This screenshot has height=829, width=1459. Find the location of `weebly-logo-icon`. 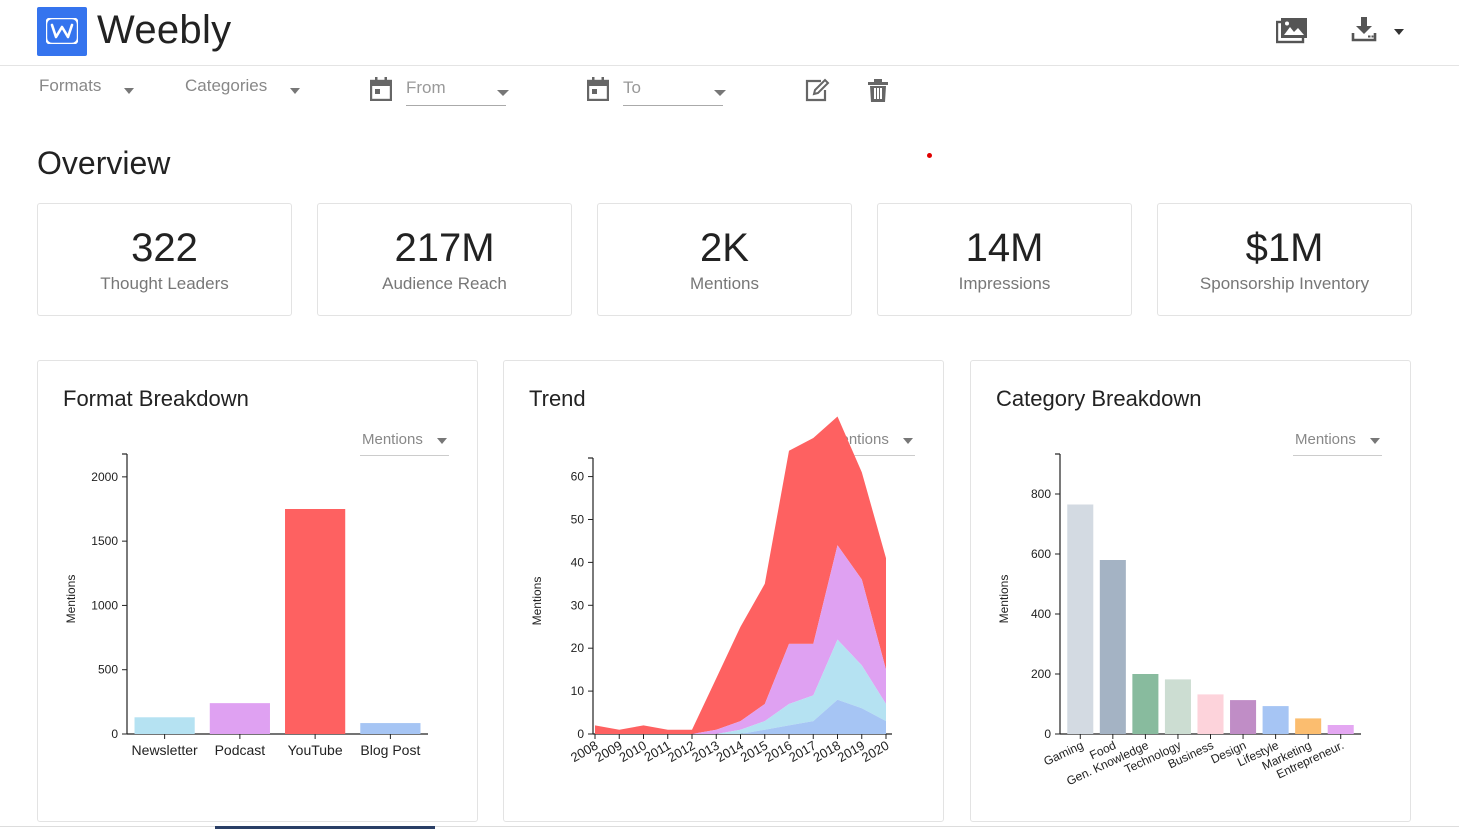

weebly-logo-icon is located at coordinates (62, 31).